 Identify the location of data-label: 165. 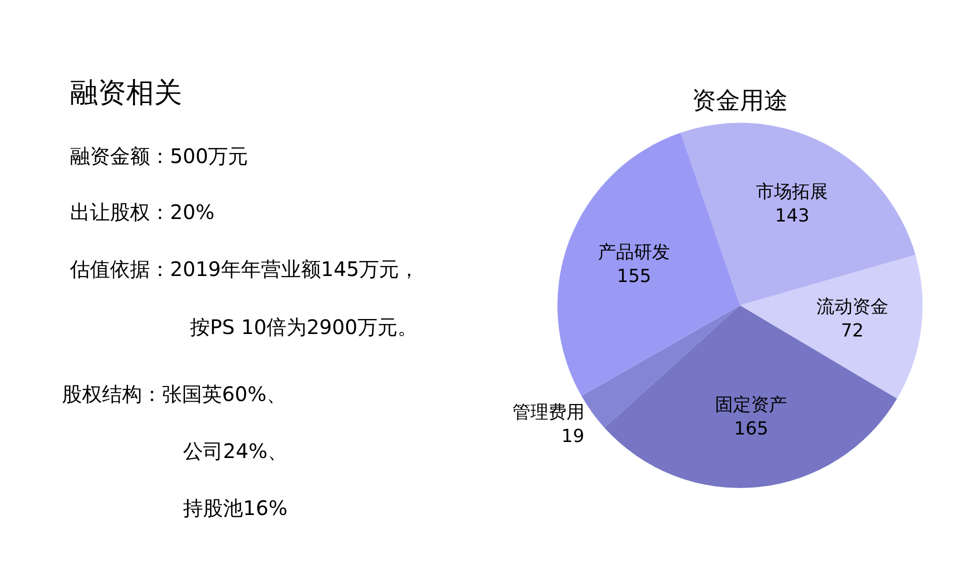
(751, 429).